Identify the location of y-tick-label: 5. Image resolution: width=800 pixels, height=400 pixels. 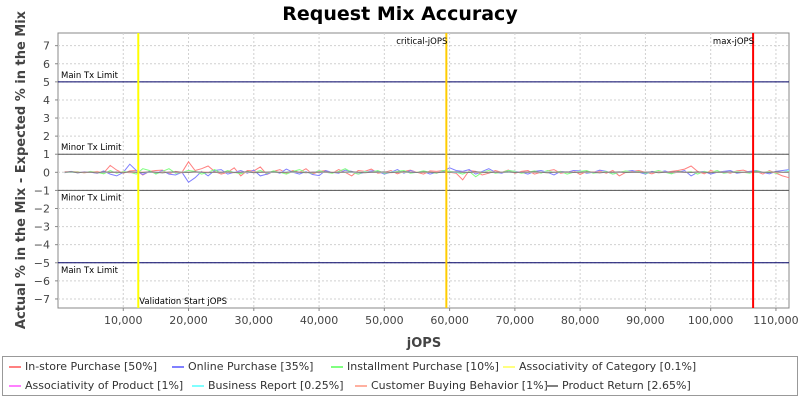
(46, 82).